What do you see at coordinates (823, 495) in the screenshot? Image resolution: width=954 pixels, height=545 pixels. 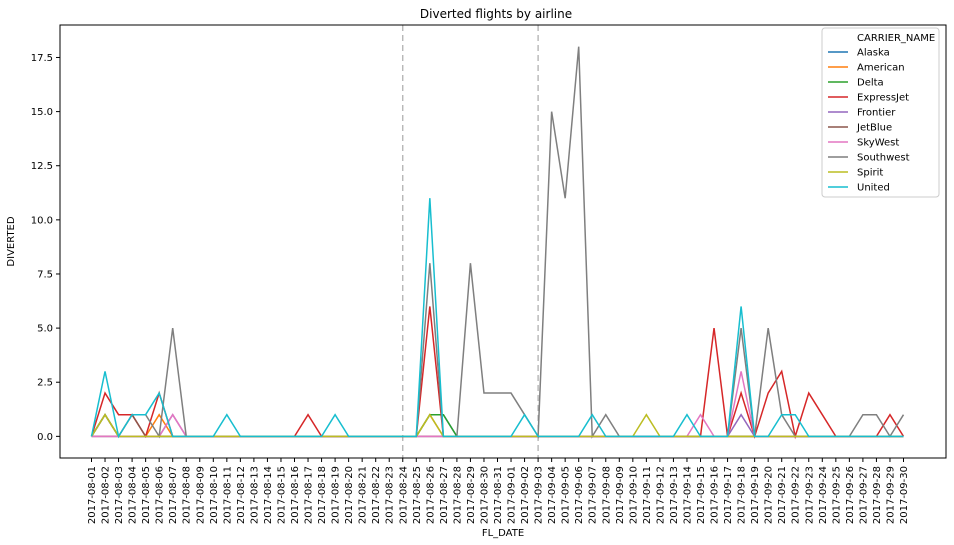 I see `x-tick-label: 2017-09-24` at bounding box center [823, 495].